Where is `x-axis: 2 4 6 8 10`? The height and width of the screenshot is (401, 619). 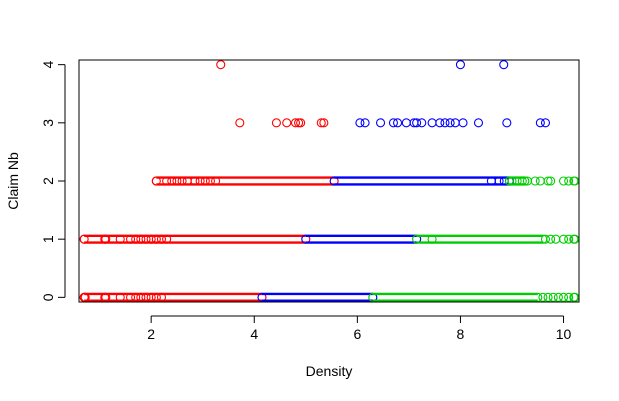
x-axis: 2 4 6 8 10 is located at coordinates (359, 328).